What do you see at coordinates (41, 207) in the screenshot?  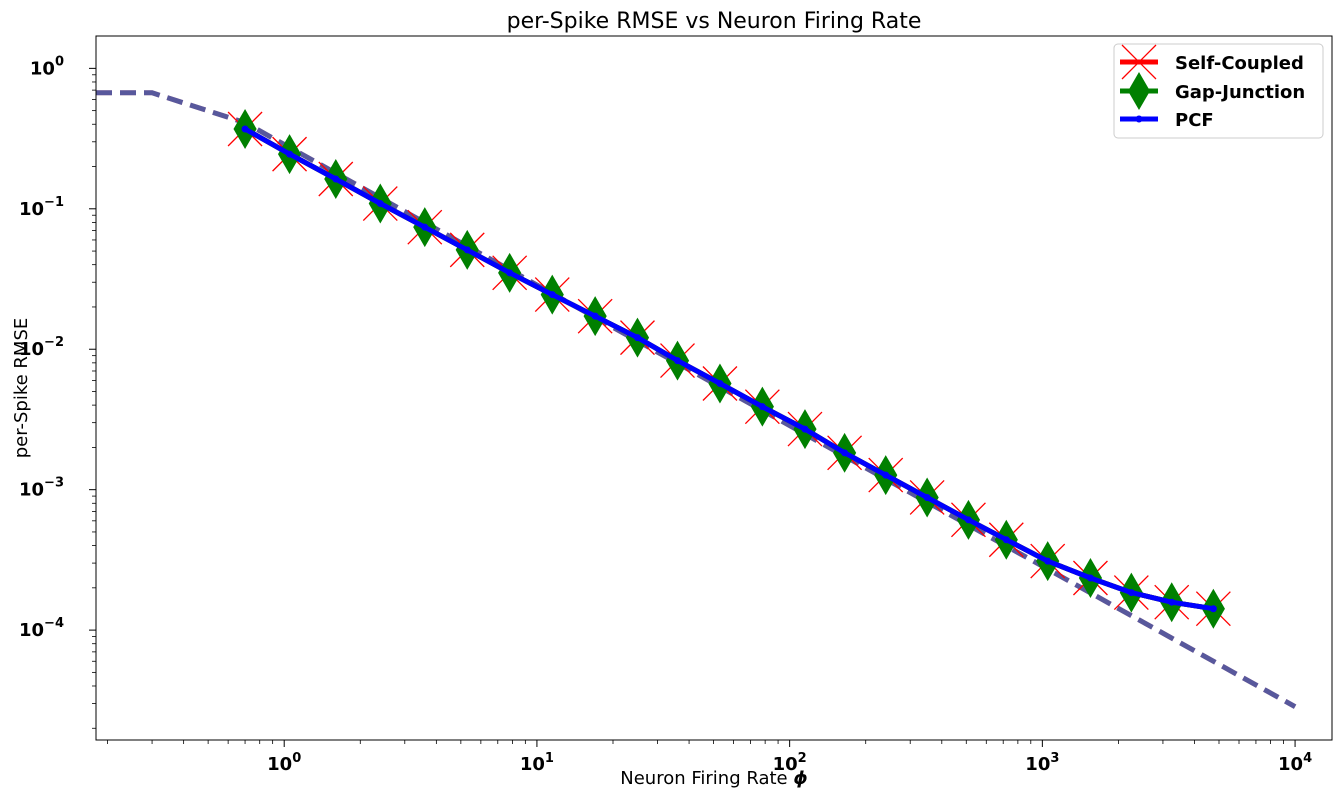 I see `y-tick-label: 10⁻¹` at bounding box center [41, 207].